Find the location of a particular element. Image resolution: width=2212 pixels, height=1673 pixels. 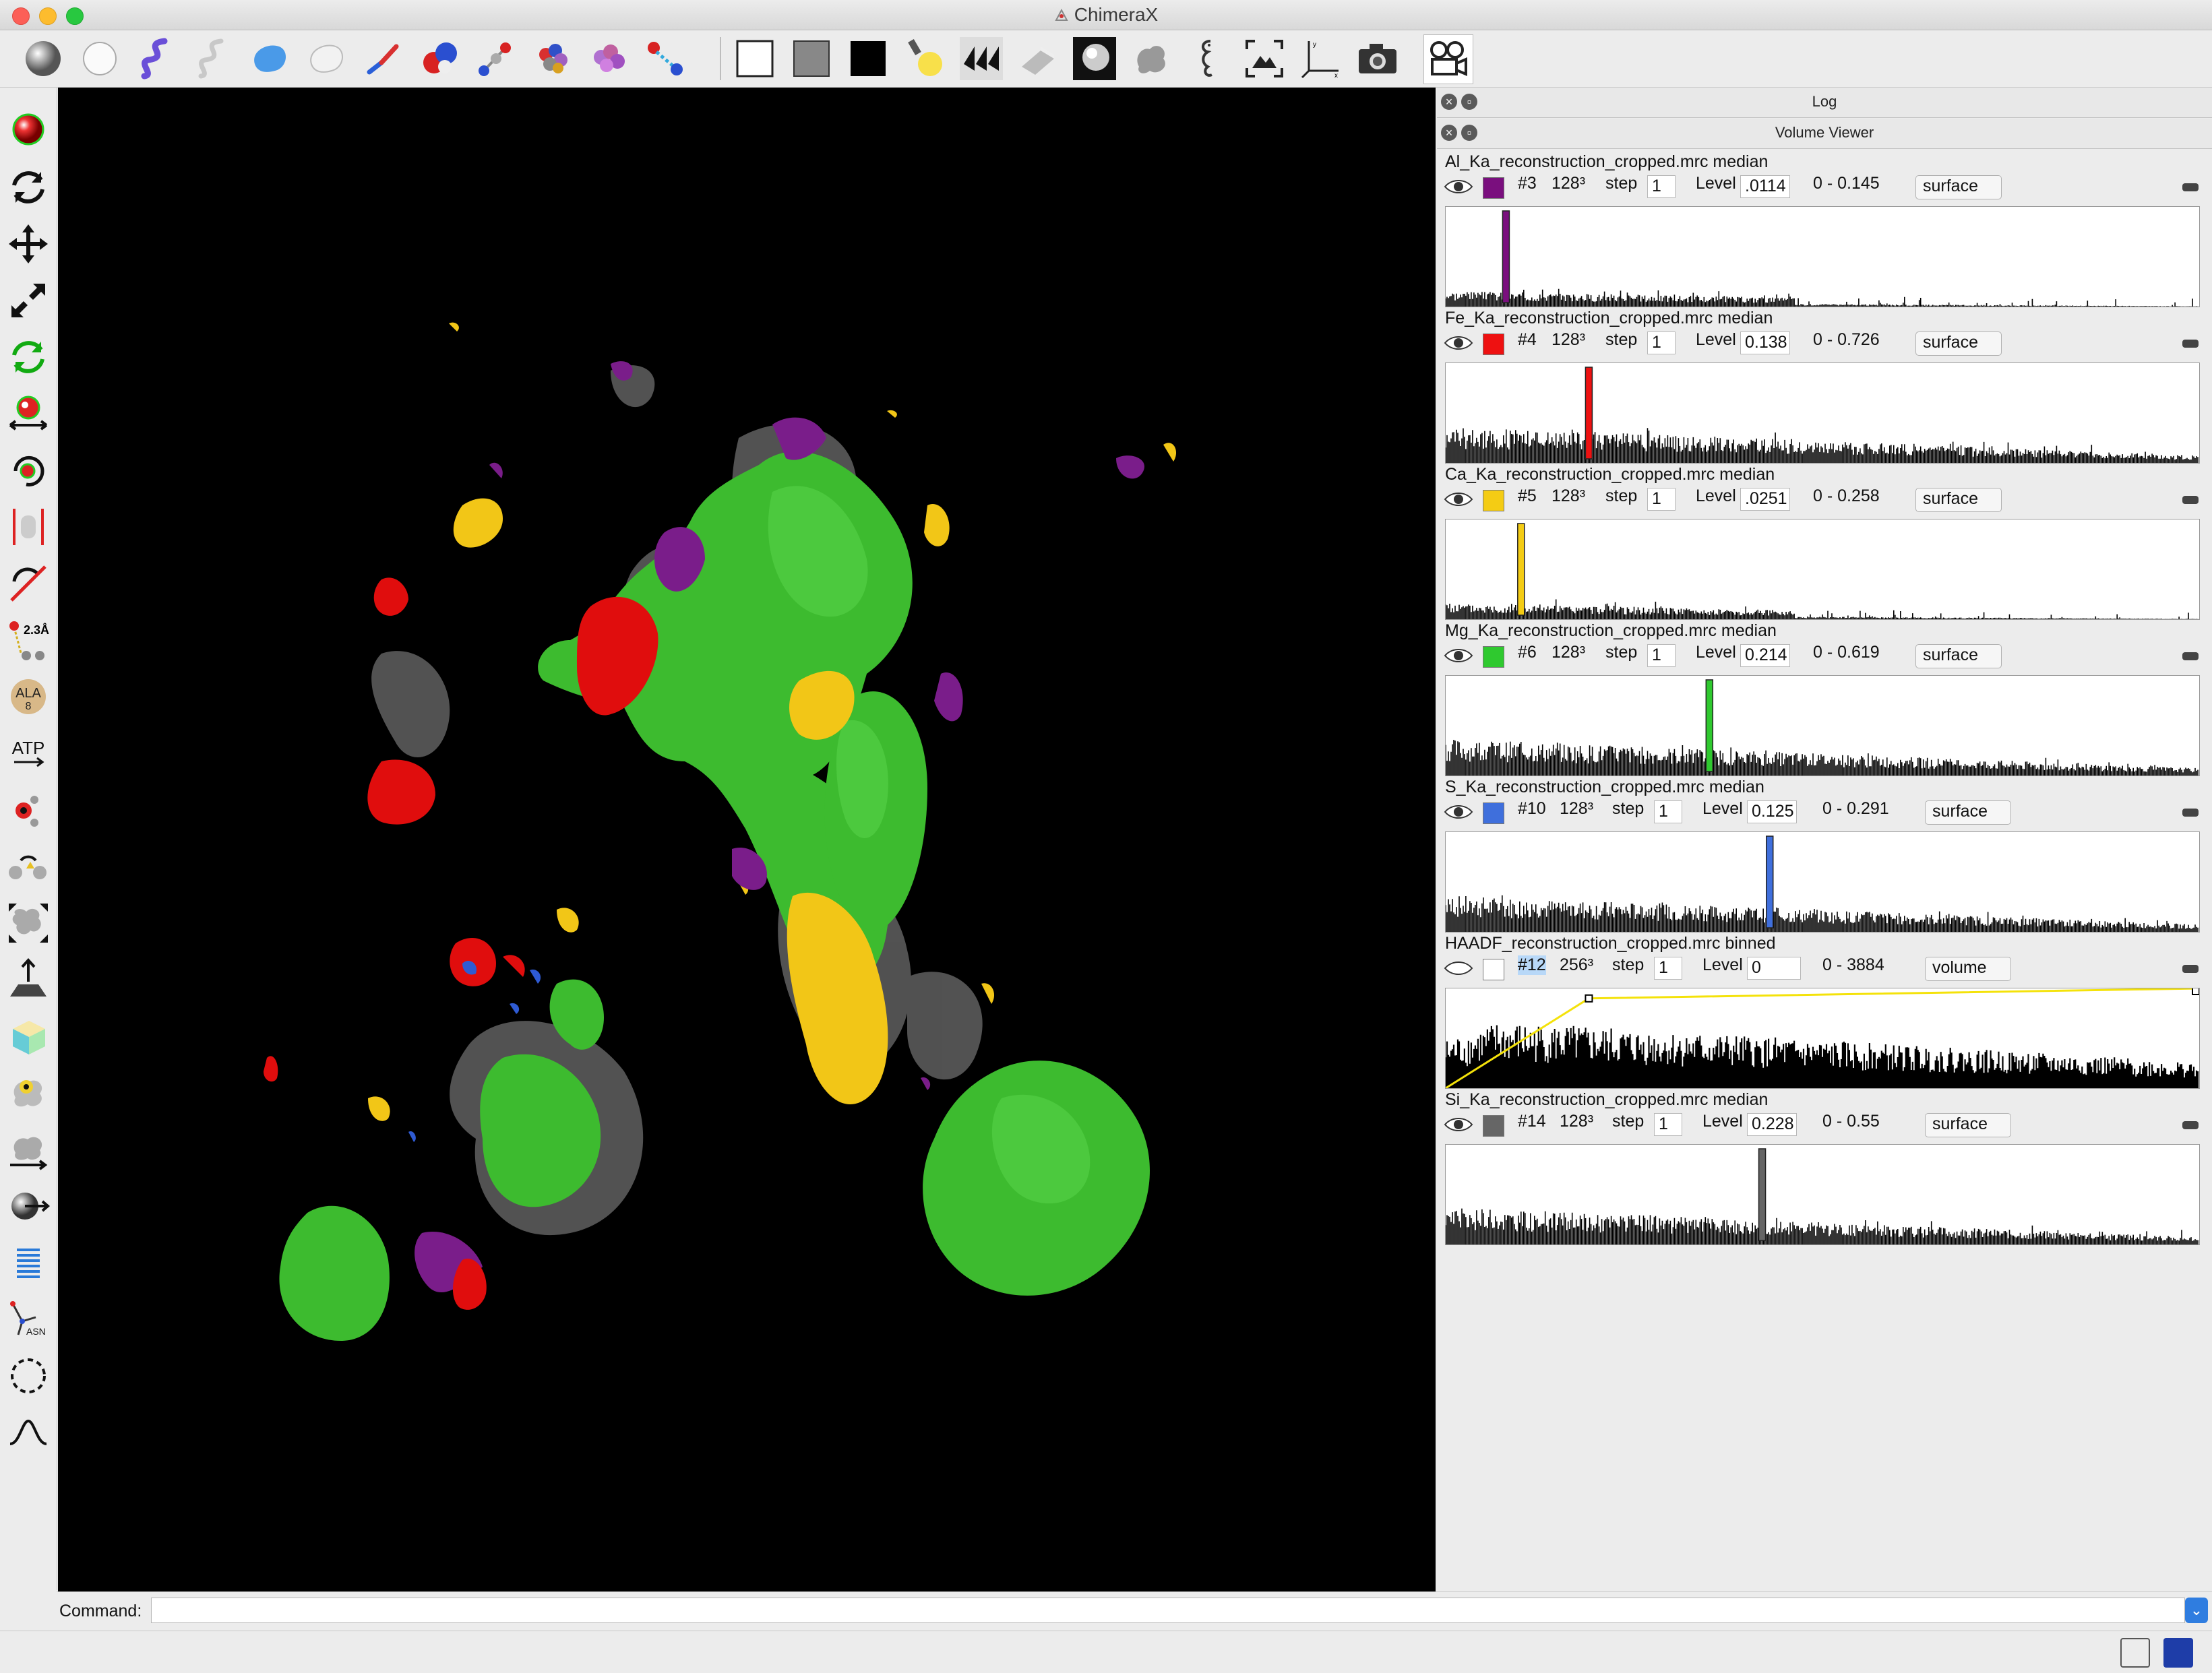

thin-ribbon-icon is located at coordinates (213, 58).